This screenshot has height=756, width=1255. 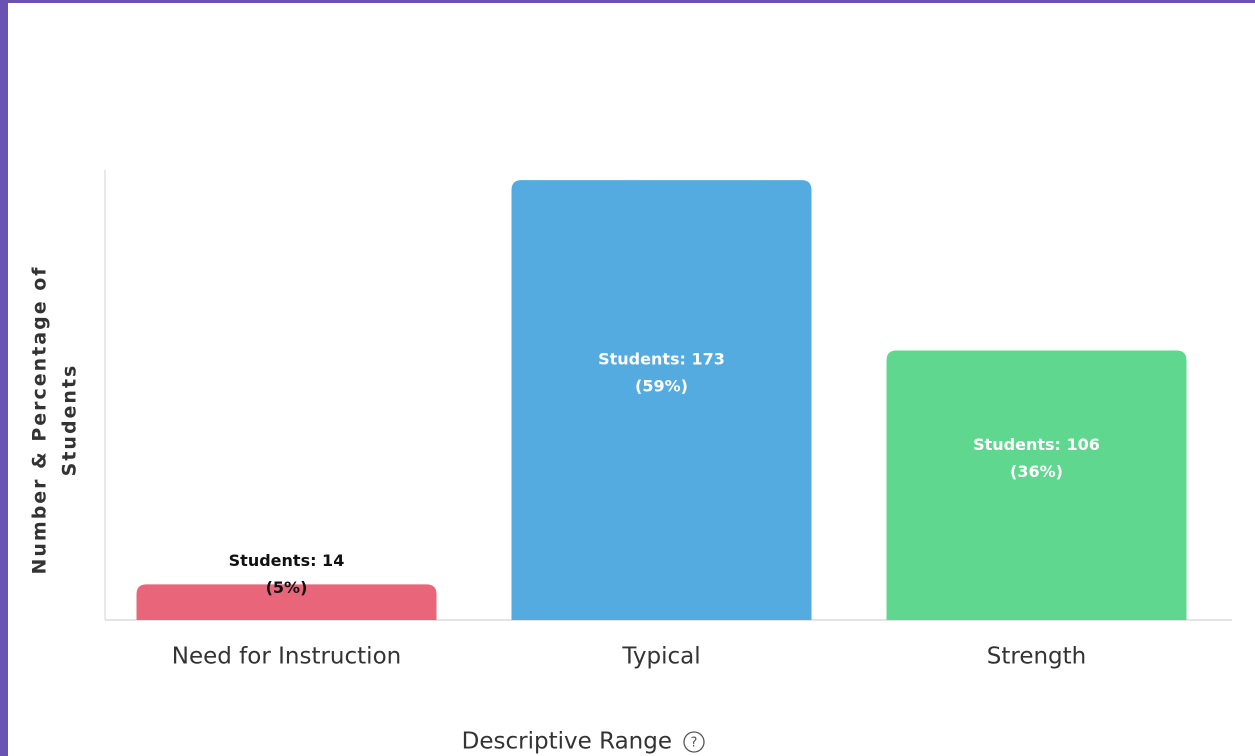 What do you see at coordinates (661, 359) in the screenshot?
I see `value-label: Students: 173` at bounding box center [661, 359].